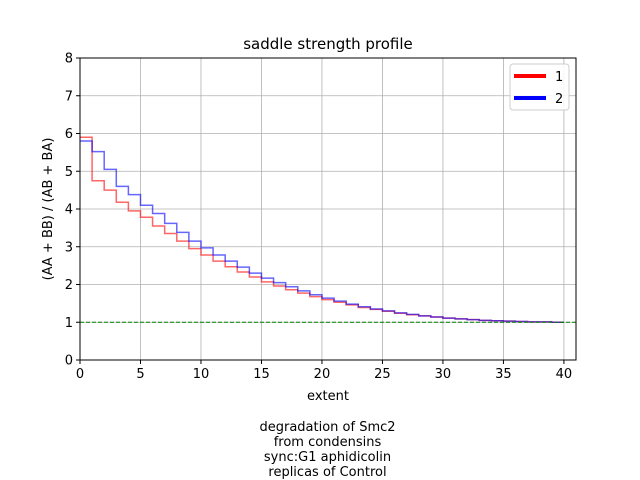 This screenshot has height=480, width=640. I want to click on caption-line-1: degradation of Smc2, so click(327, 427).